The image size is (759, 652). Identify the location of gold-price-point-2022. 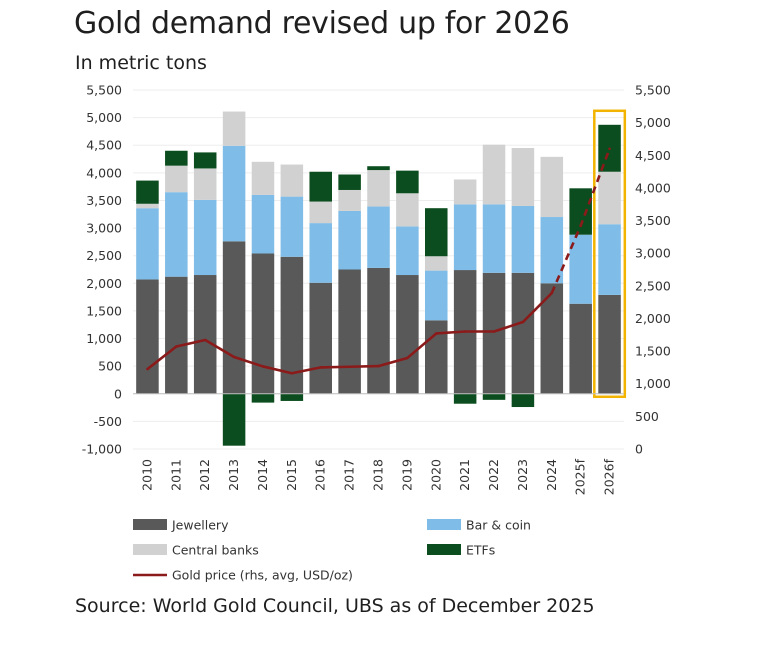
(494, 331).